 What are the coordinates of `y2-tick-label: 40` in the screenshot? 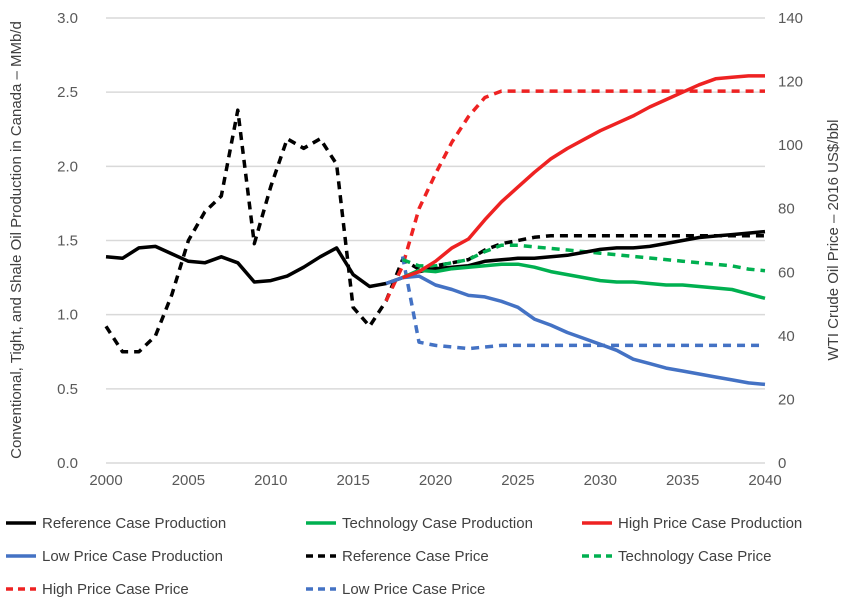 It's located at (786, 336).